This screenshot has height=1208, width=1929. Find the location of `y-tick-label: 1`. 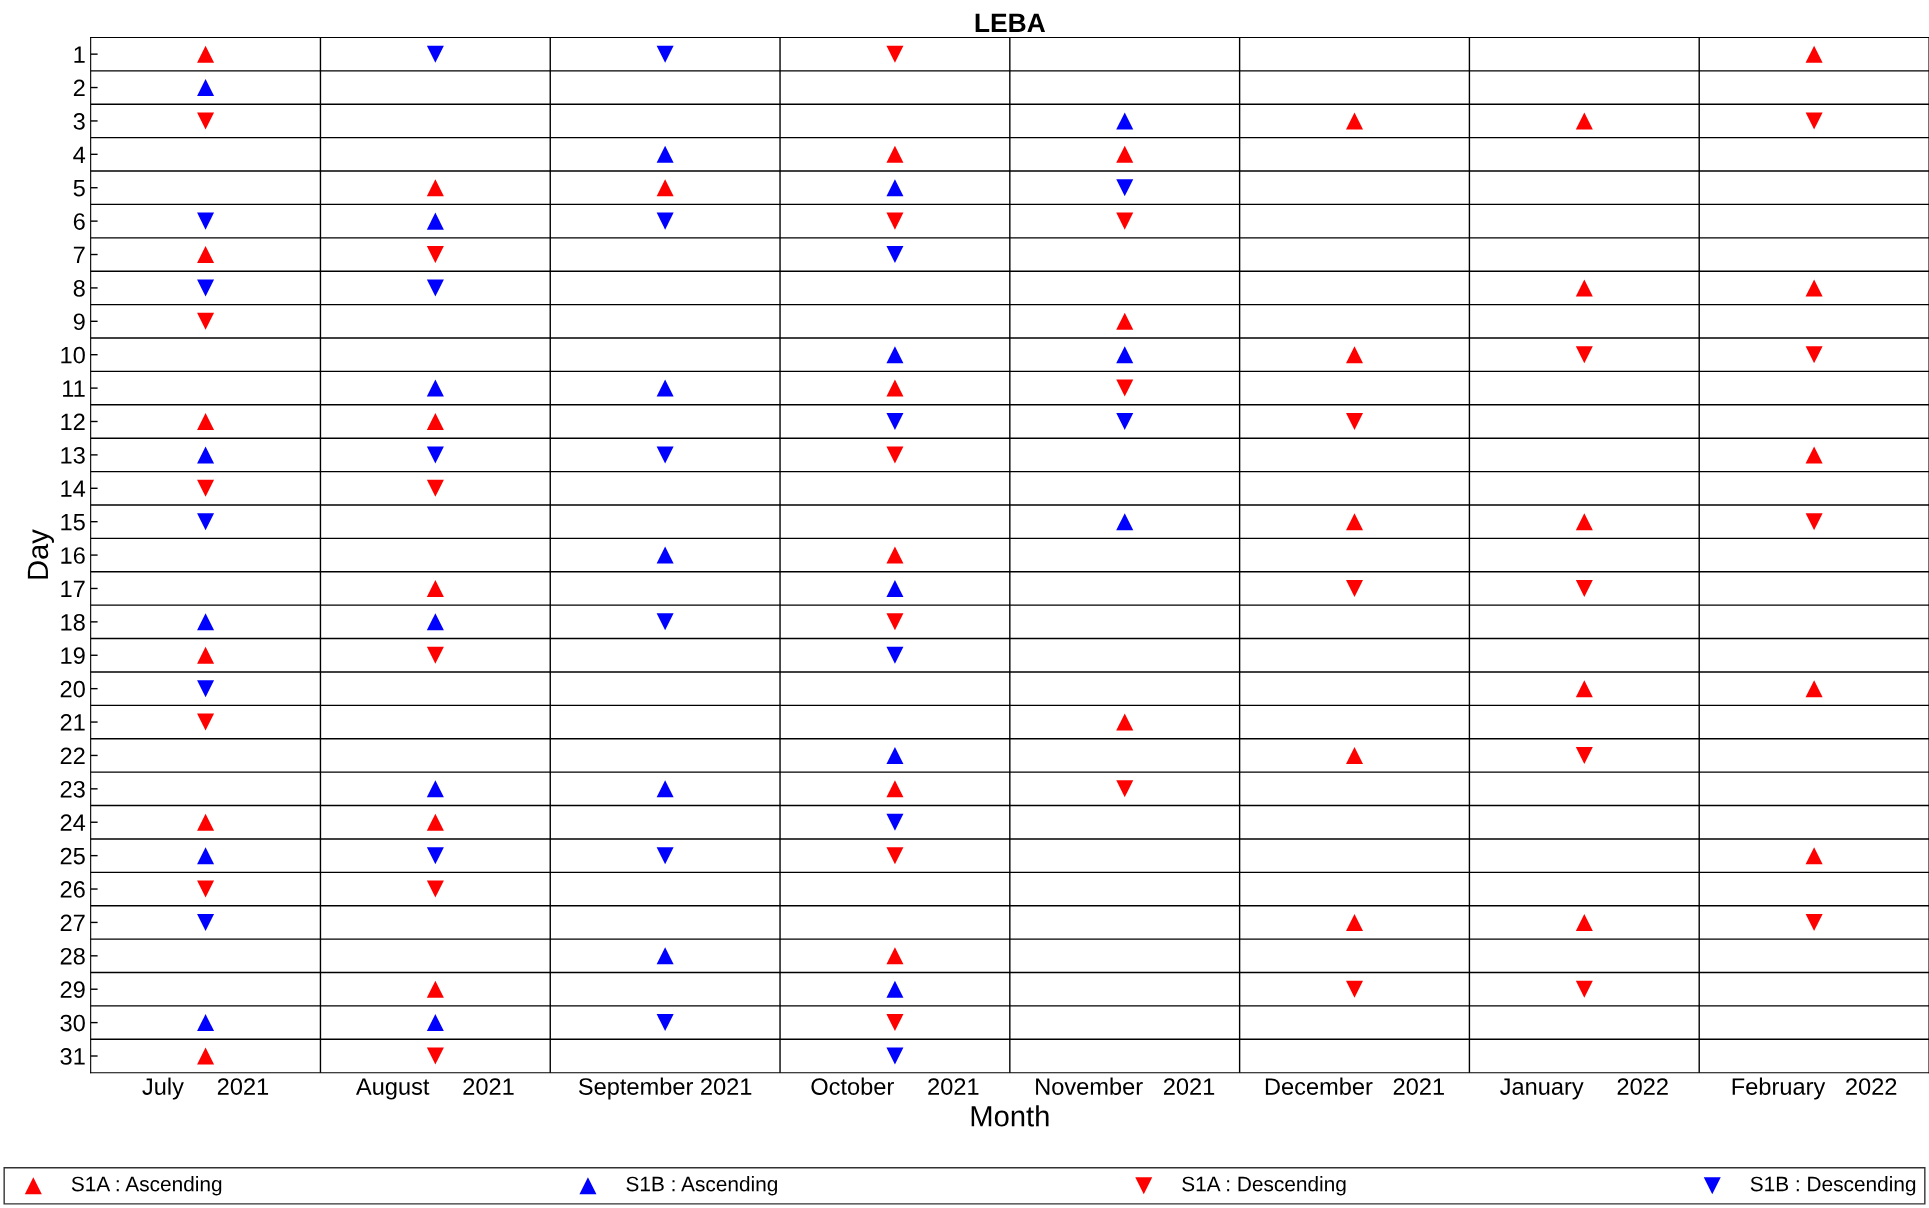

y-tick-label: 1 is located at coordinates (79, 54).